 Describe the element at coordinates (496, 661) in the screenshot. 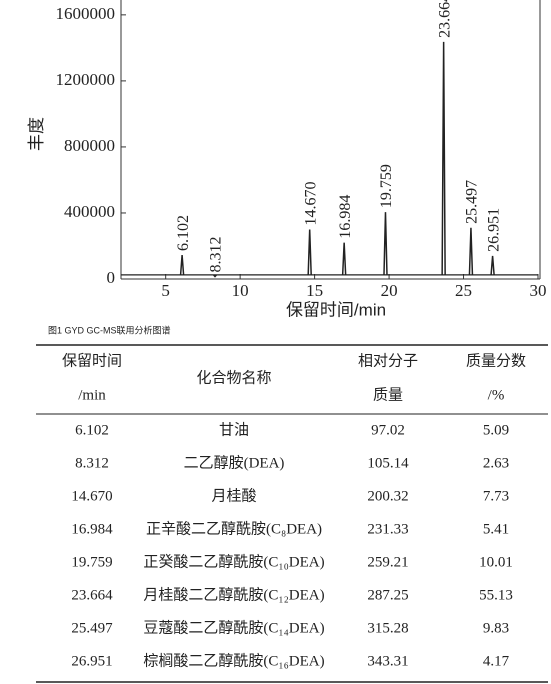

I see `table-cell: 4.17` at that location.